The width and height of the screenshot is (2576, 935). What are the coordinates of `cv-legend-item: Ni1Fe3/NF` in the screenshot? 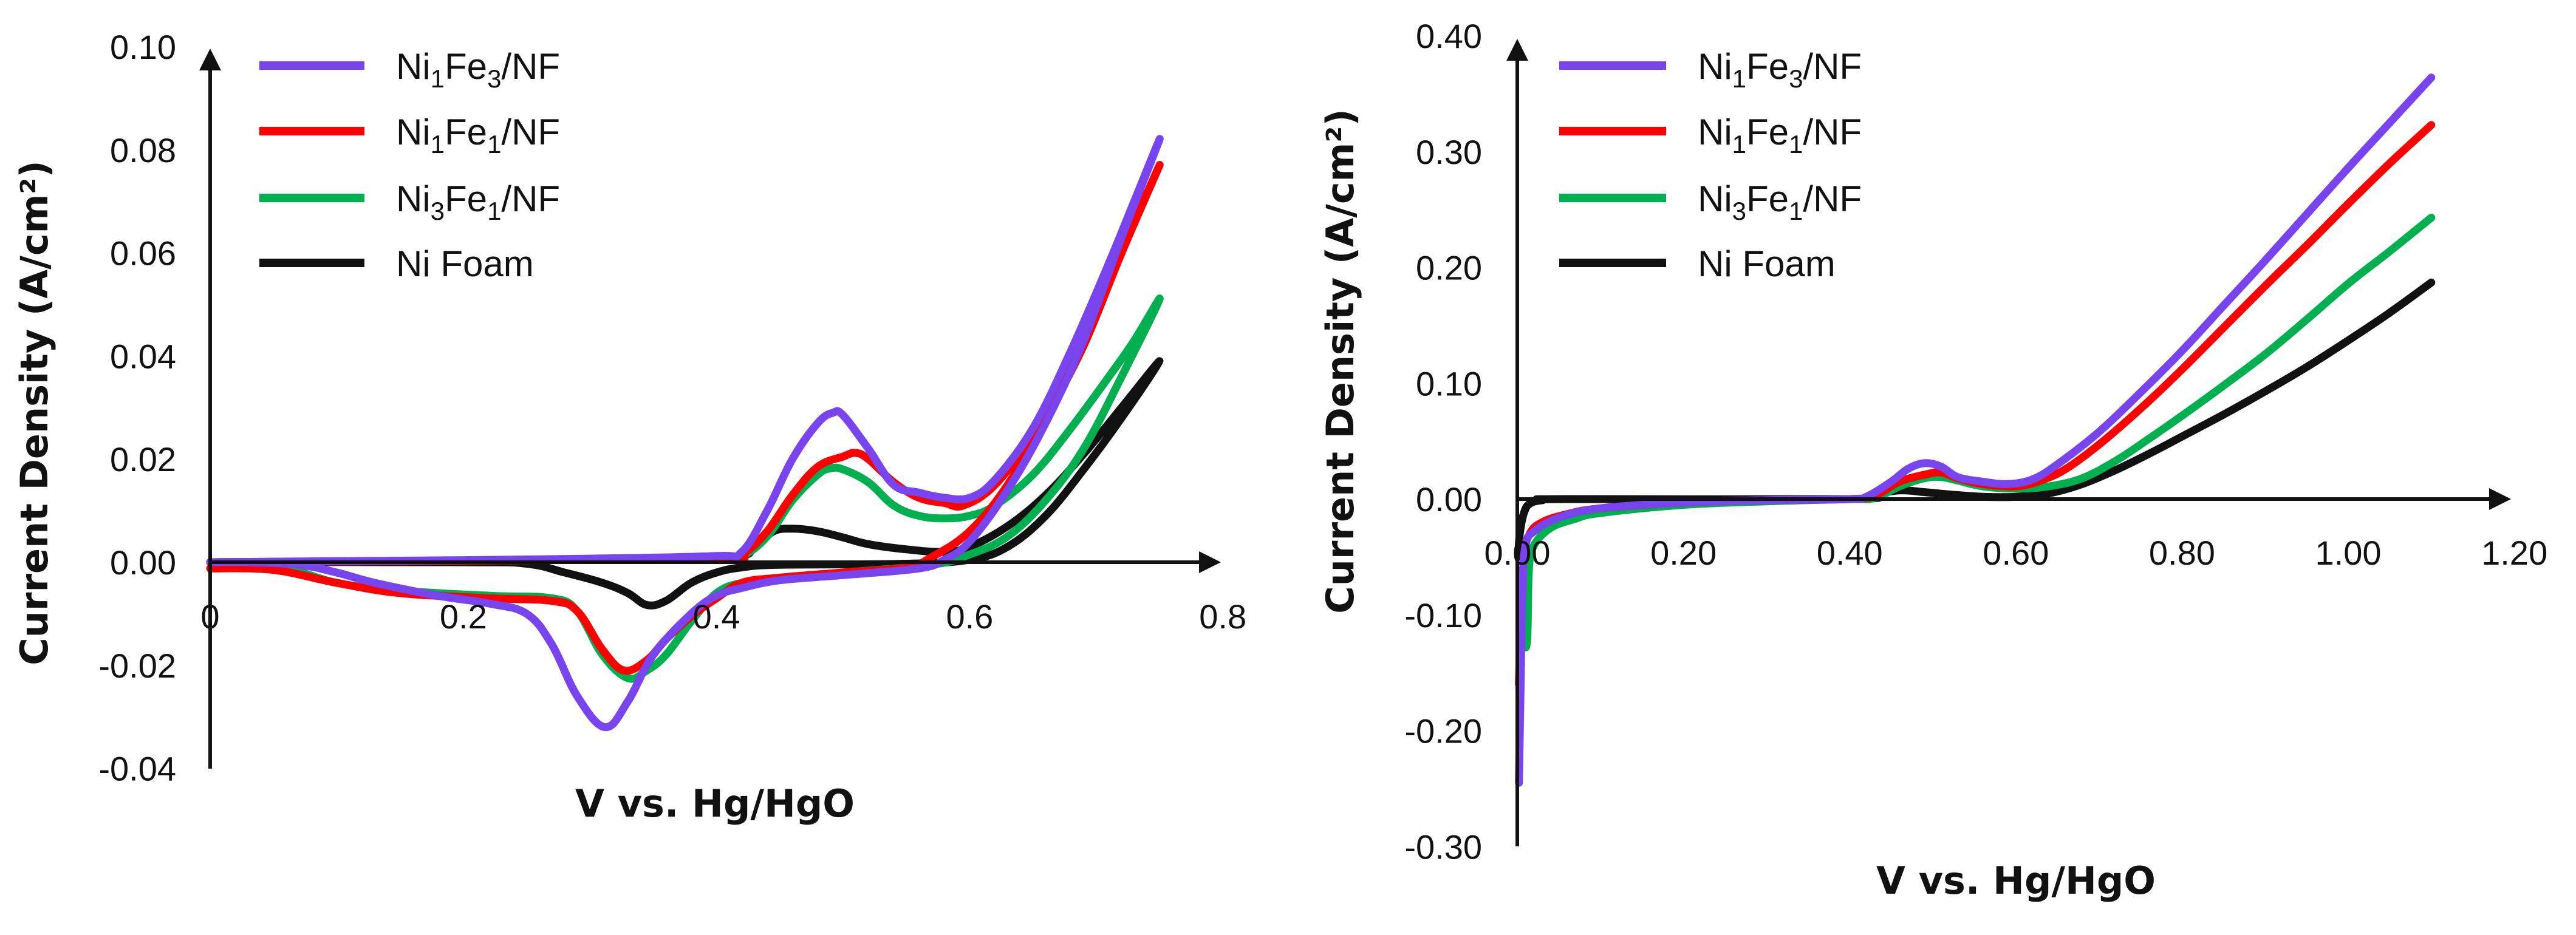 It's located at (409, 69).